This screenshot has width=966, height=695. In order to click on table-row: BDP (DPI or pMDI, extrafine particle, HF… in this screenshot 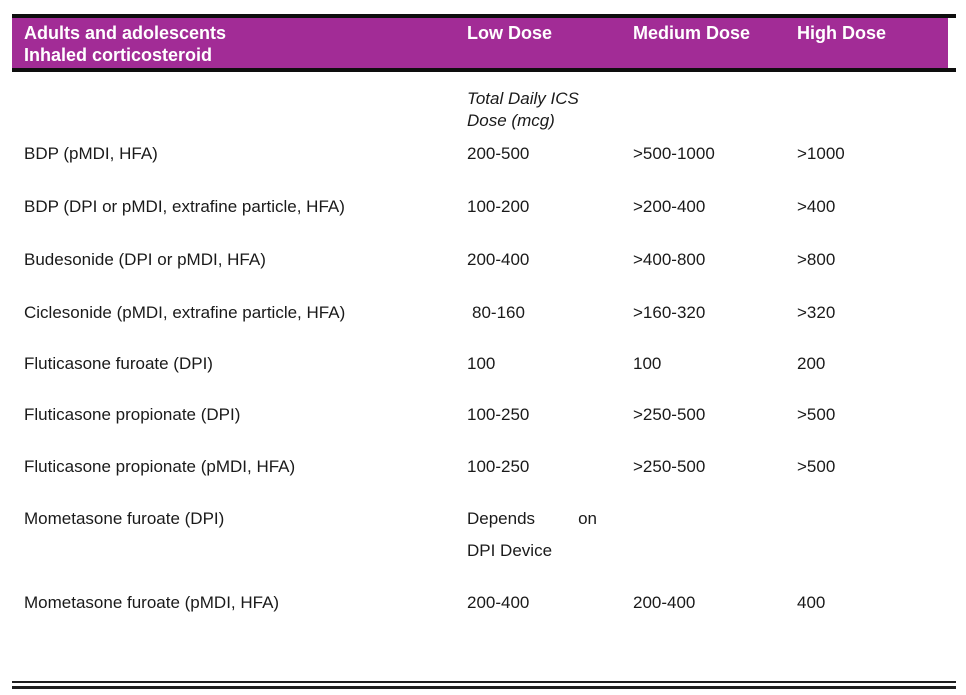, I will do `click(484, 222)`.